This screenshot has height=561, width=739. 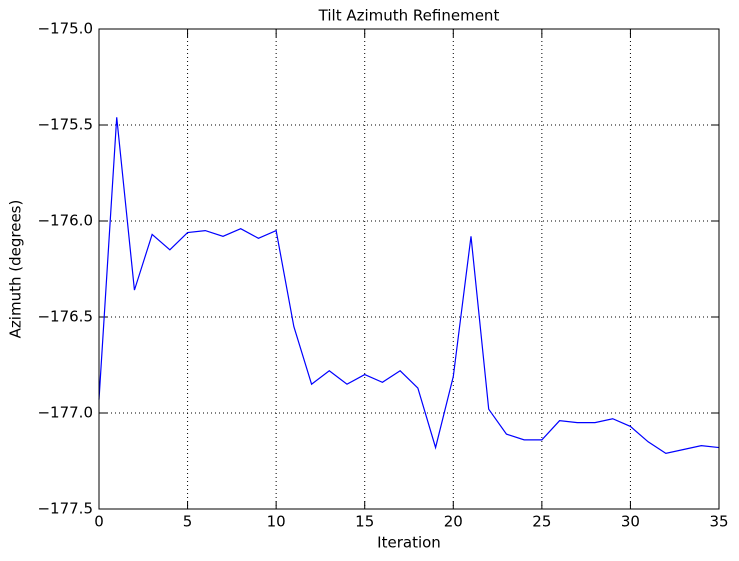 I want to click on y-tick-label: −175.5, so click(x=65, y=125).